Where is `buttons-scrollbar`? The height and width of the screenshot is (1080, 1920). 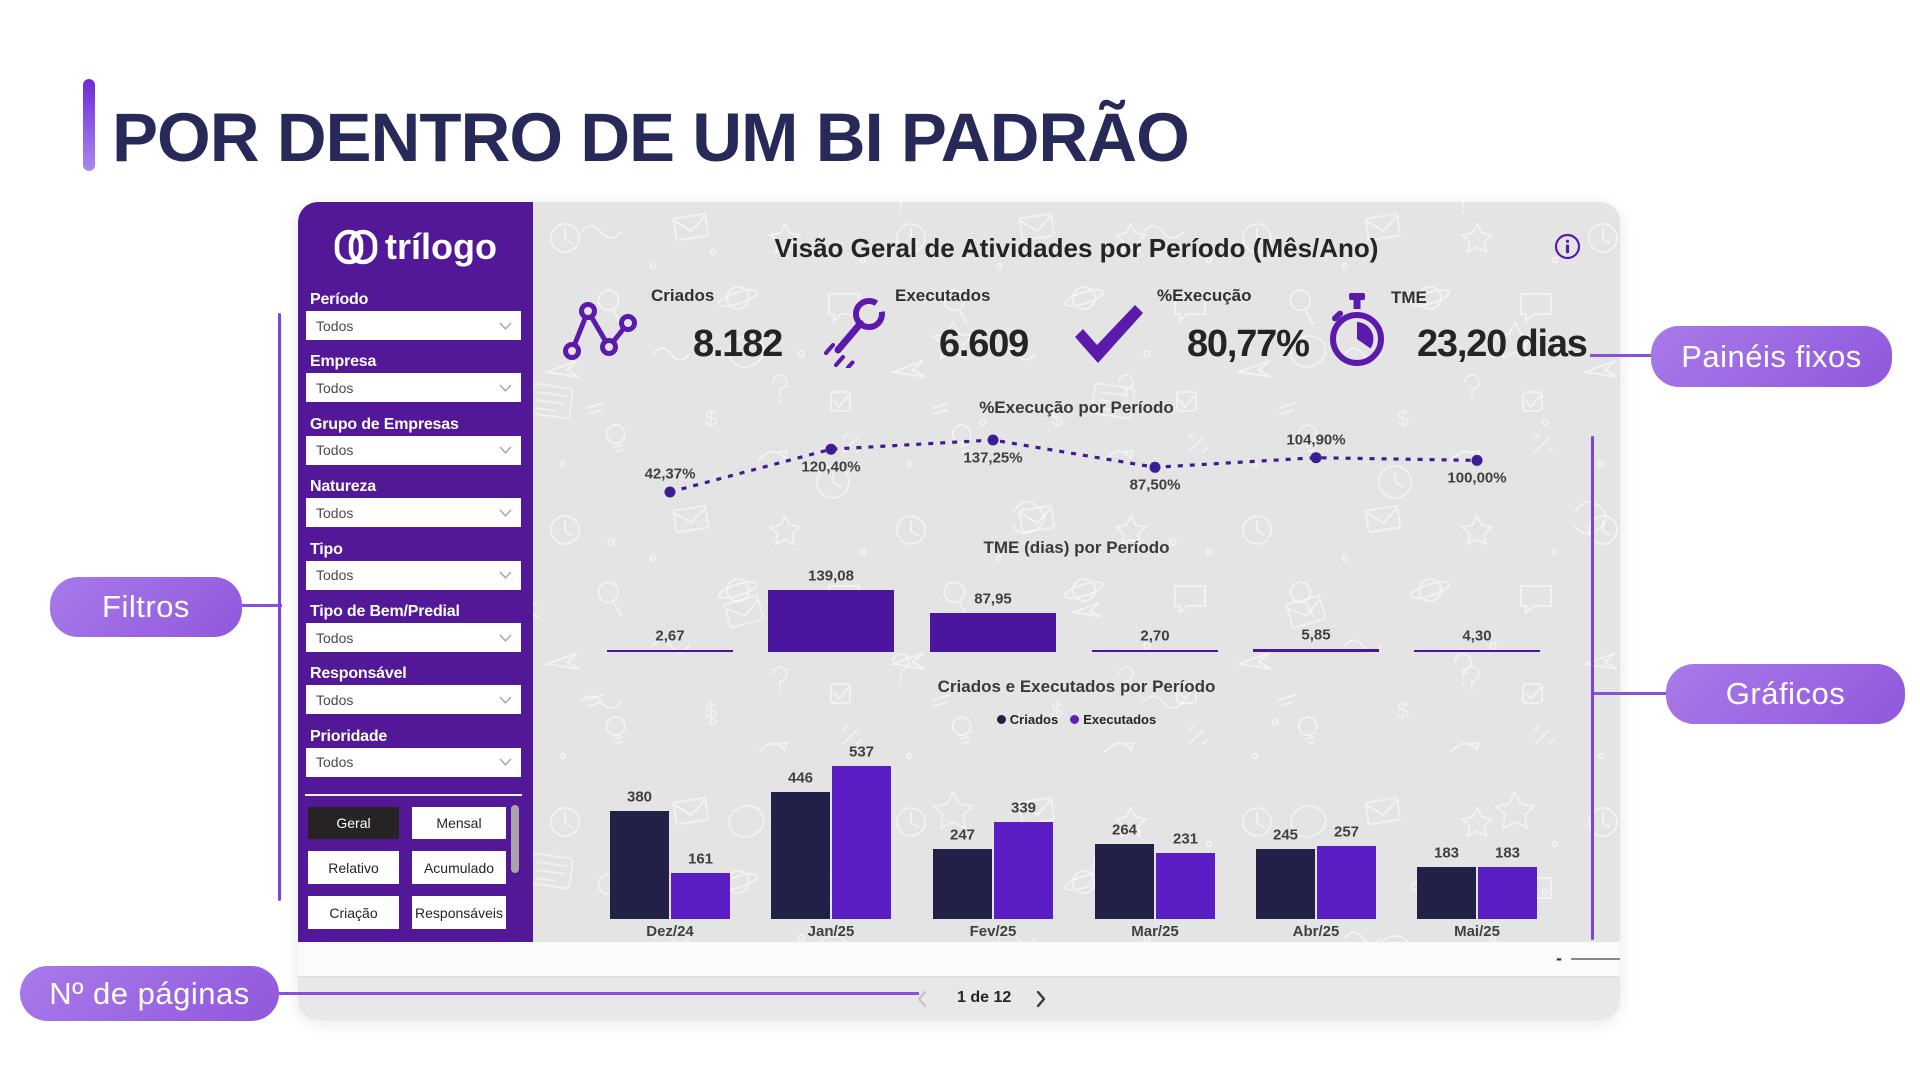 buttons-scrollbar is located at coordinates (515, 839).